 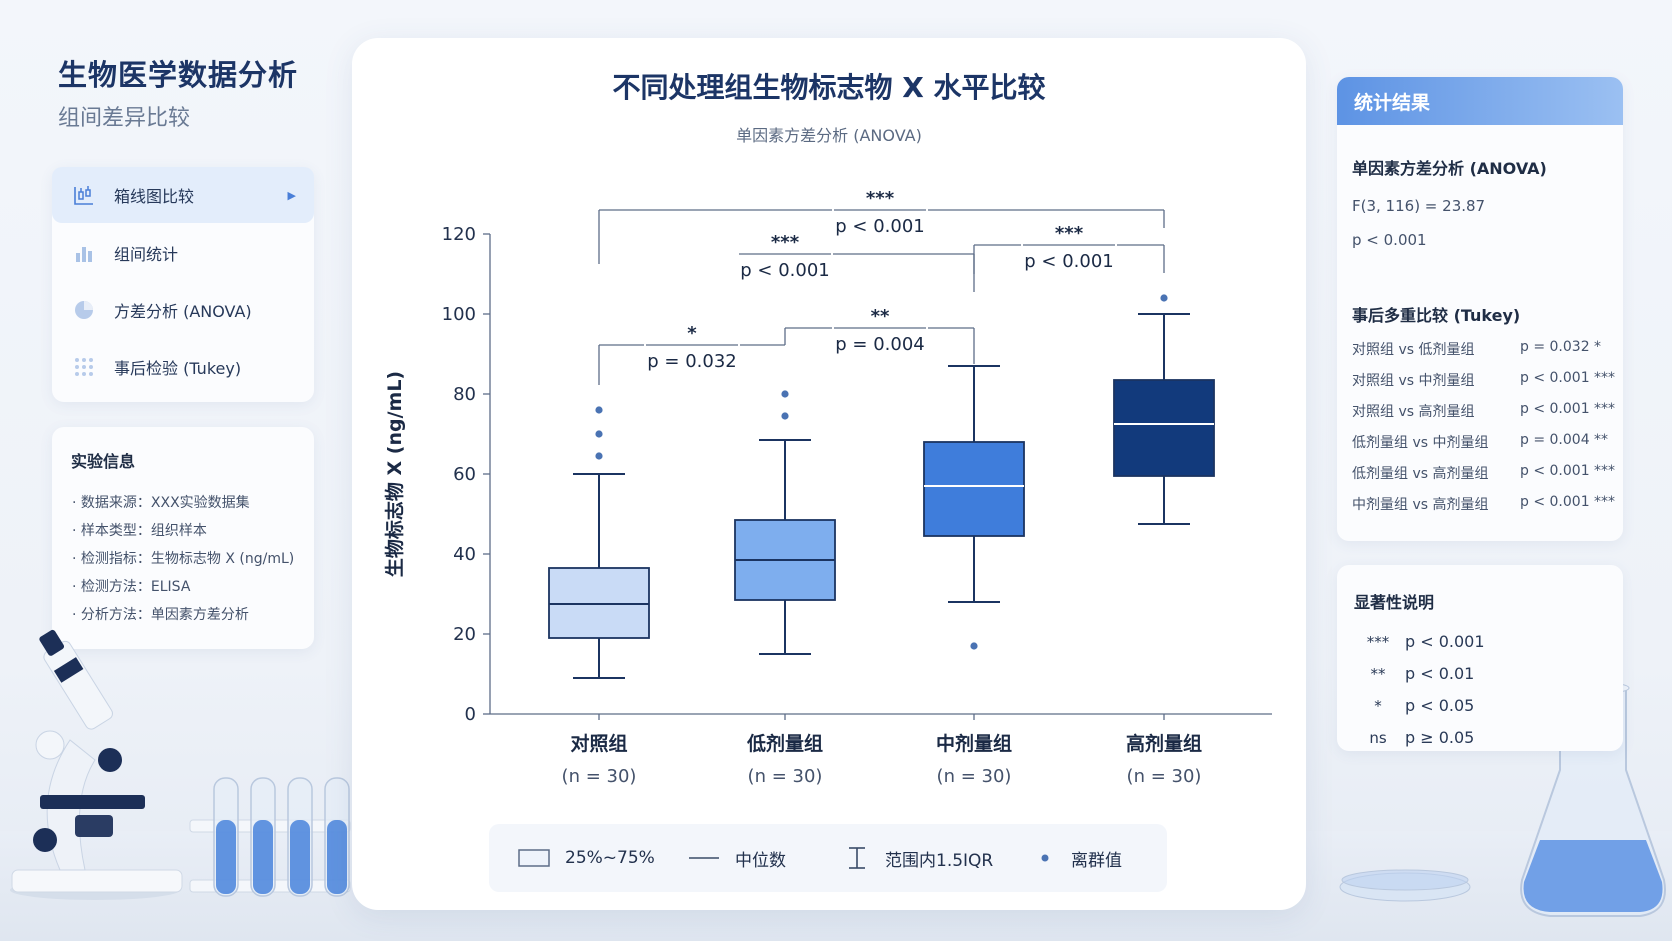 I want to click on comparison-pair: 对照组 vs 中剂量组, so click(x=1413, y=381).